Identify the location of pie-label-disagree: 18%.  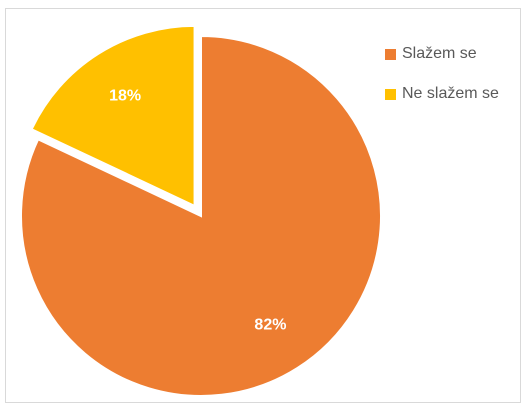
(125, 96).